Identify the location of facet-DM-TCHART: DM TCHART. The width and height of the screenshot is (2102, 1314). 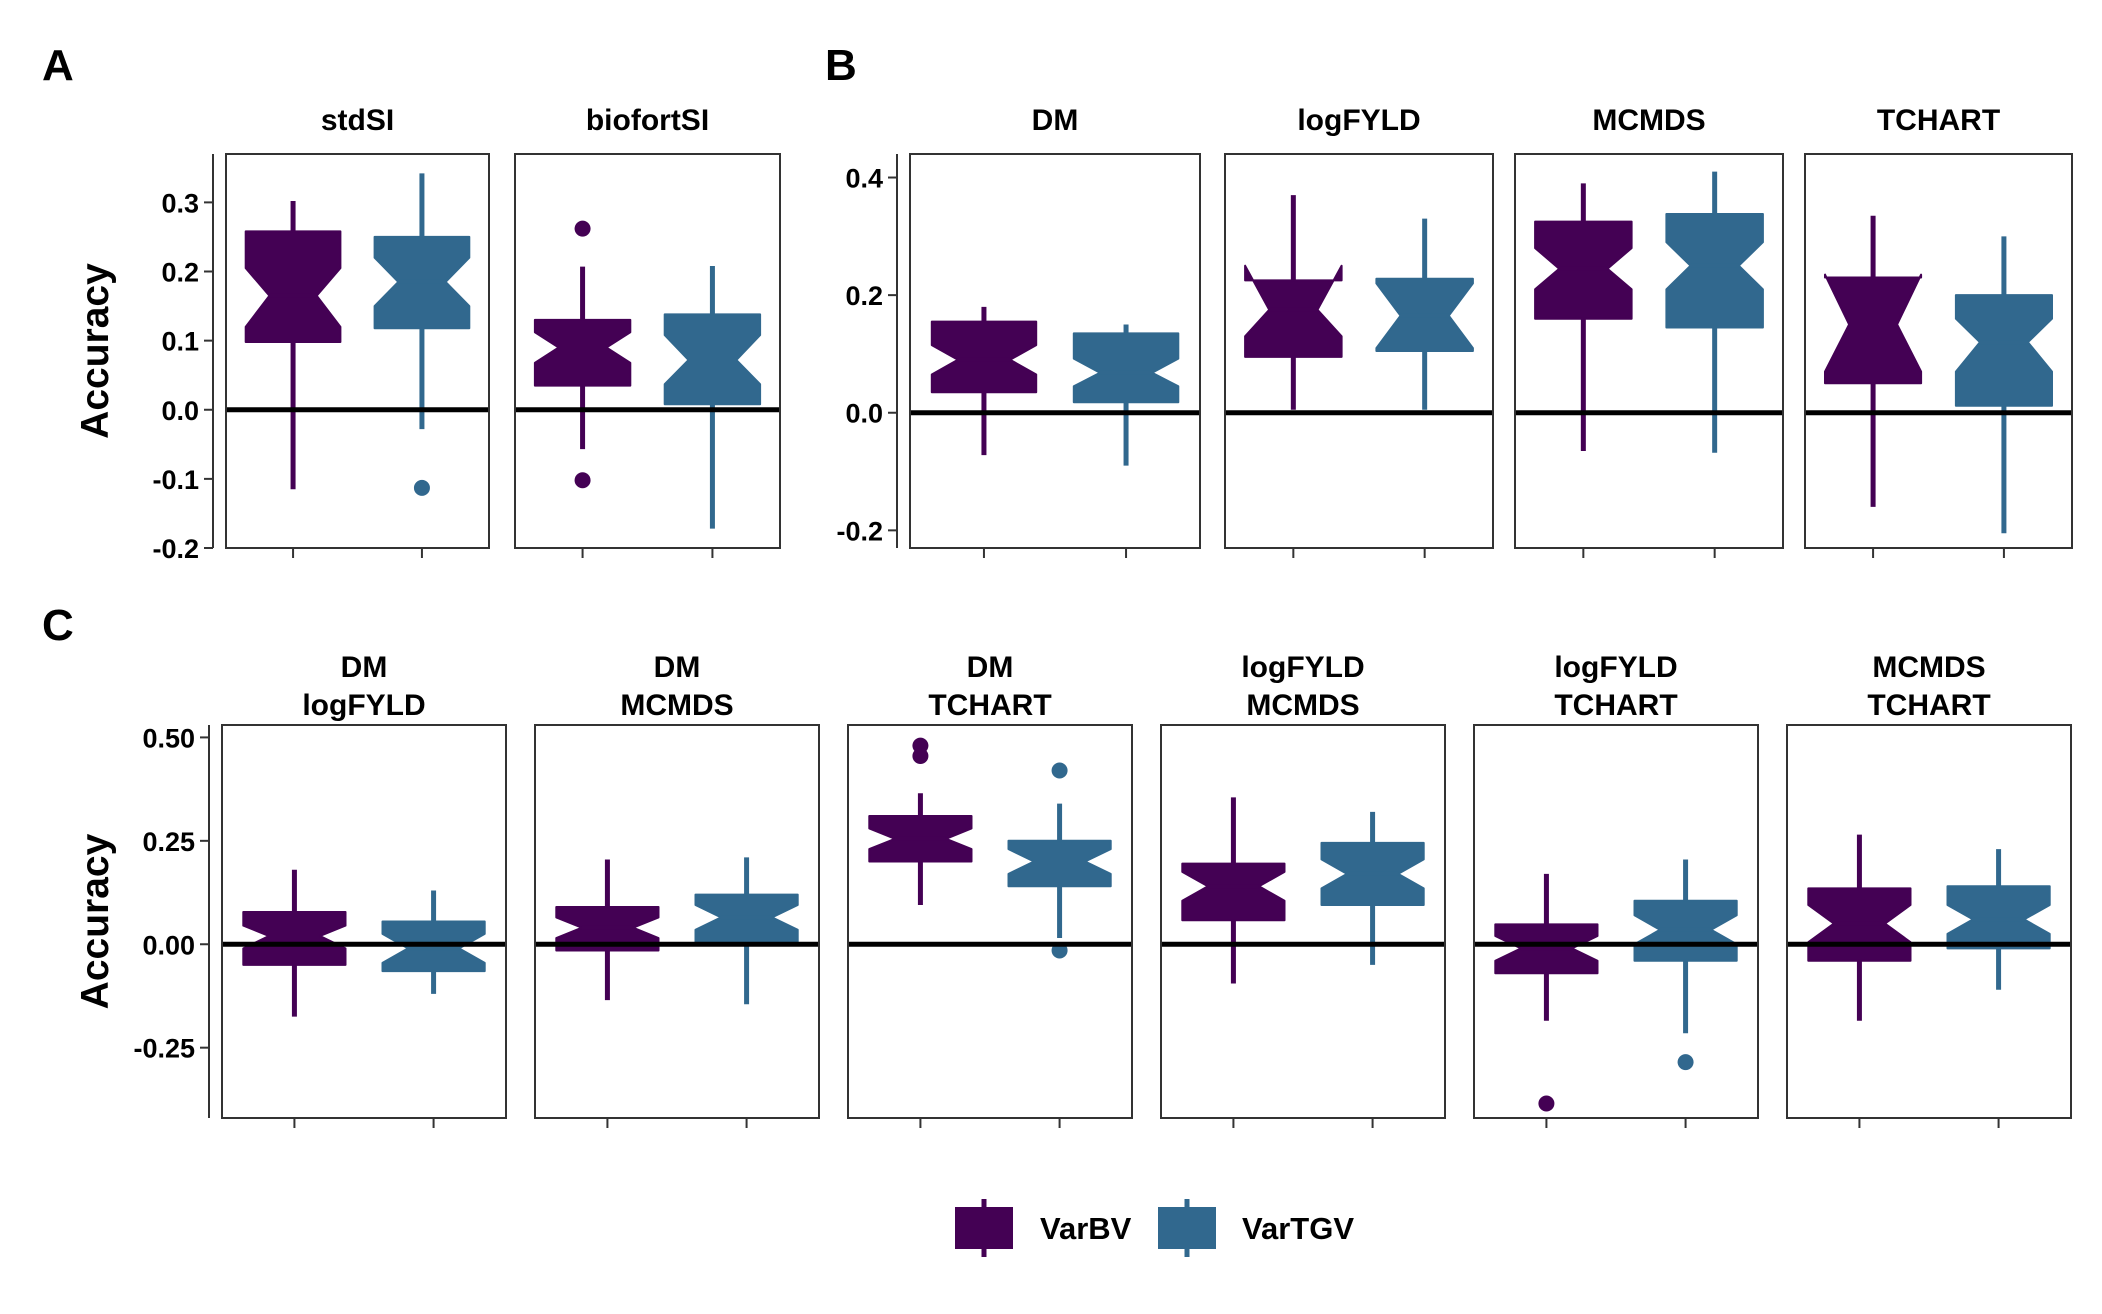
(990, 889).